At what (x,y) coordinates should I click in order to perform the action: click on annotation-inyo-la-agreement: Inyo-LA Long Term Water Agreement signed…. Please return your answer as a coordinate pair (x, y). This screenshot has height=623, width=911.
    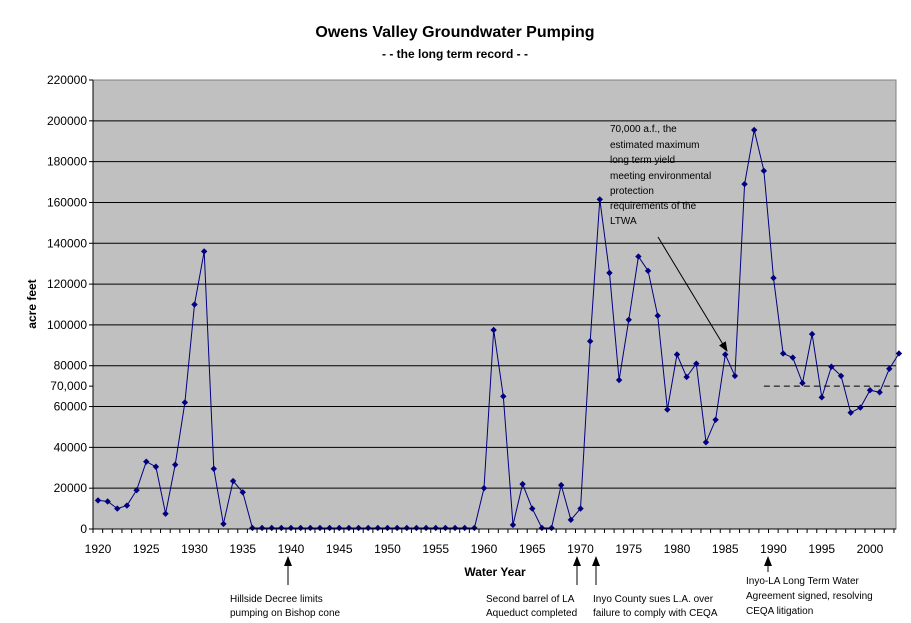
    Looking at the image, I should click on (809, 586).